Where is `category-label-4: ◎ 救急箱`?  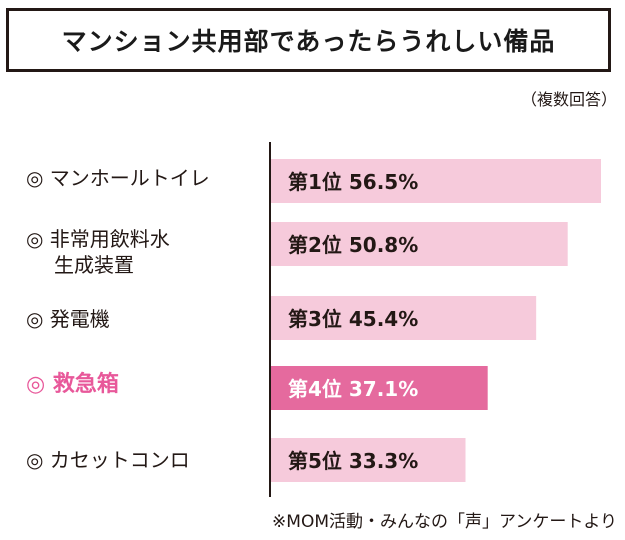 category-label-4: ◎ 救急箱 is located at coordinates (72, 385).